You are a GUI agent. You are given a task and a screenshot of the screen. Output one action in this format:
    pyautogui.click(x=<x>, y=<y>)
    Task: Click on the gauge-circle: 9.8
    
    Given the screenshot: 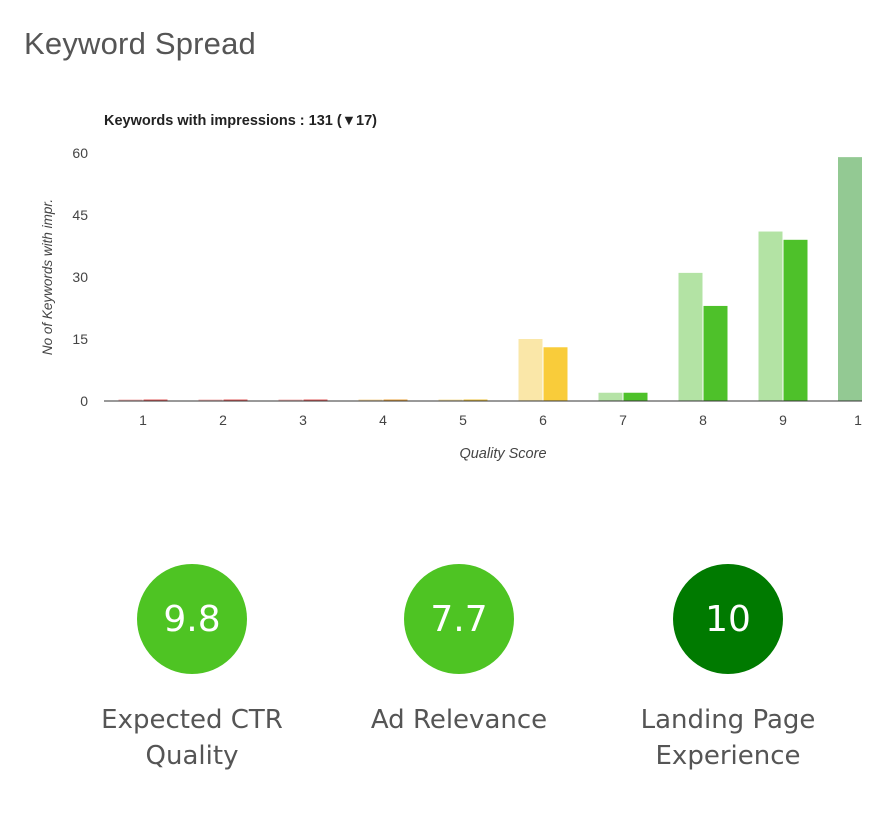 What is the action you would take?
    pyautogui.click(x=192, y=619)
    